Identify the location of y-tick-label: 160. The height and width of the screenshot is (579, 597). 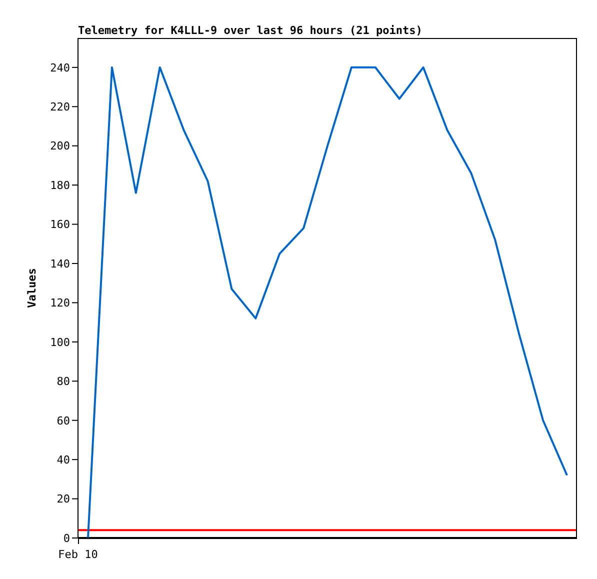
(60, 225).